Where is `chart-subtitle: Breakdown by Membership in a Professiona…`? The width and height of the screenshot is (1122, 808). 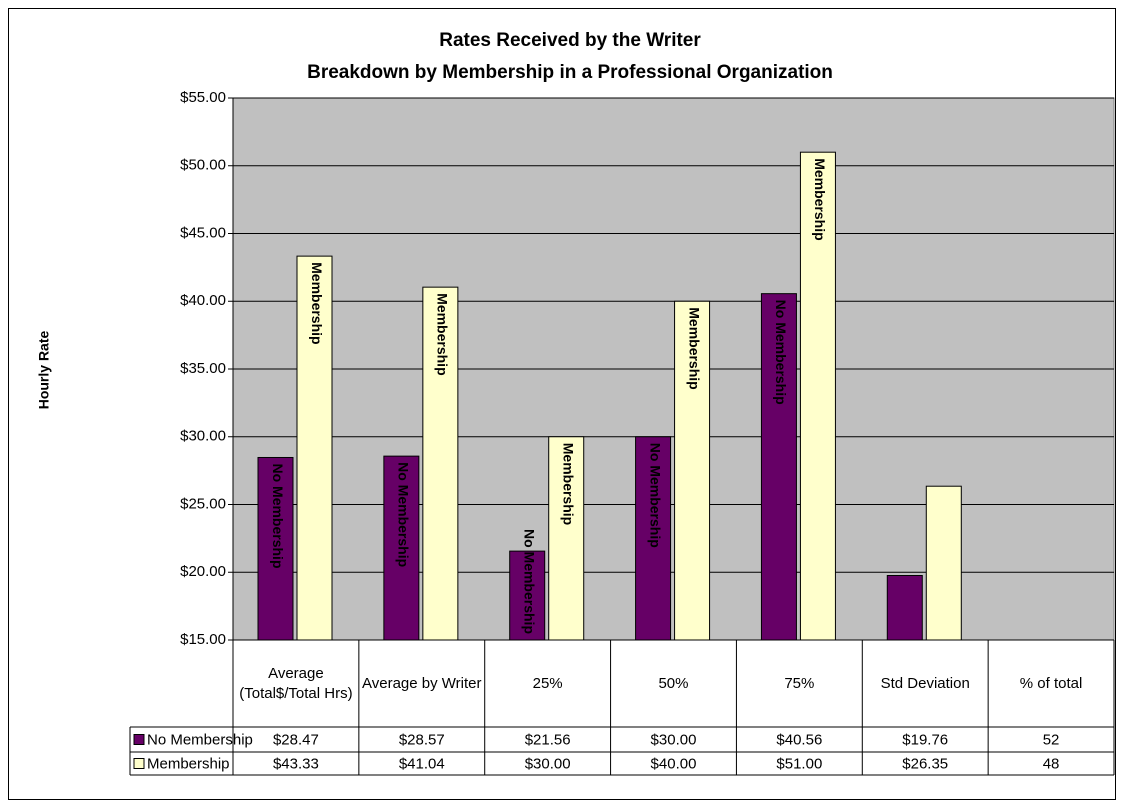 chart-subtitle: Breakdown by Membership in a Professiona… is located at coordinates (570, 72).